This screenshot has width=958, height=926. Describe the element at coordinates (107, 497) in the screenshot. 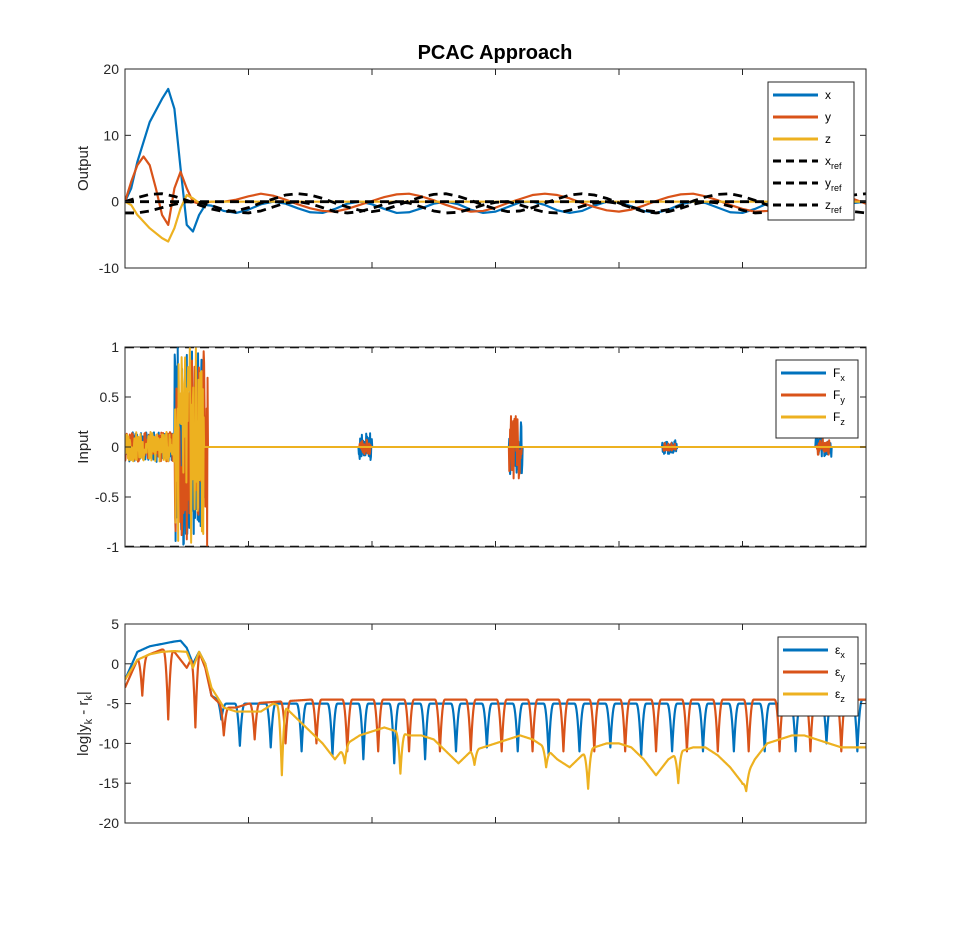

I see `y-tick-label: -0.5` at that location.